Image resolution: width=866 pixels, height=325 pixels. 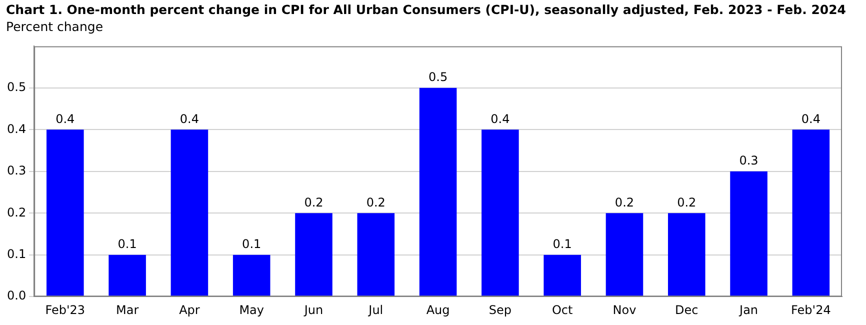 What do you see at coordinates (65, 309) in the screenshot?
I see `x-tick-label: Feb'23` at bounding box center [65, 309].